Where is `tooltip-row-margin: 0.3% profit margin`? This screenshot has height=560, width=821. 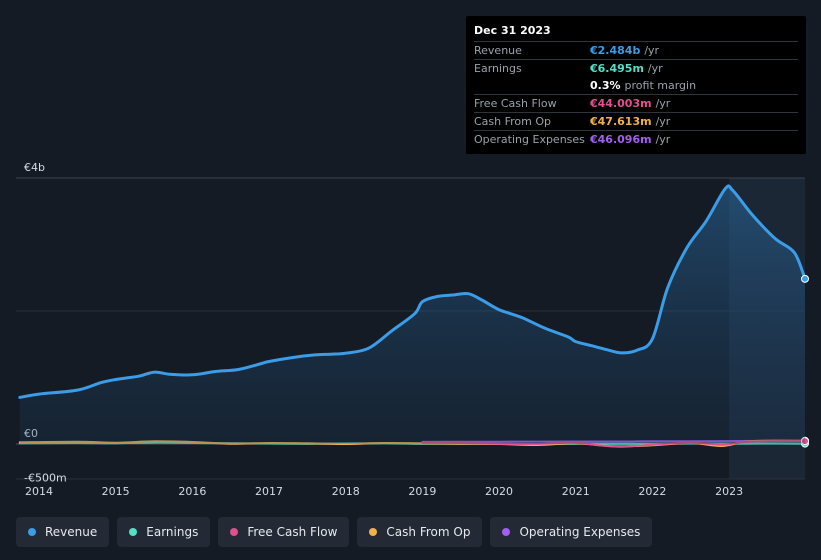
tooltip-row-margin: 0.3% profit margin is located at coordinates (636, 85).